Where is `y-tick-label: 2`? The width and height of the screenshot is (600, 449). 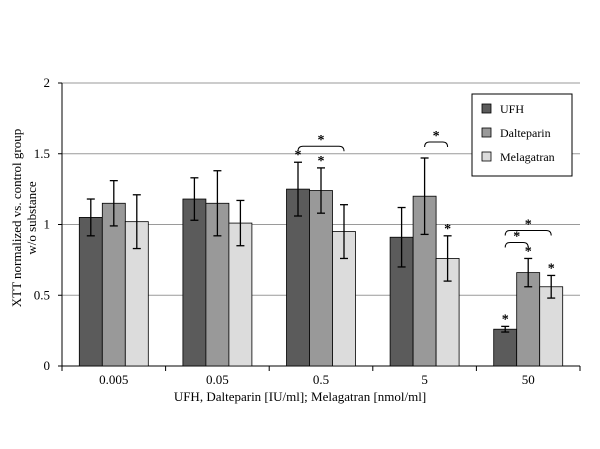
y-tick-label: 2 is located at coordinates (47, 82).